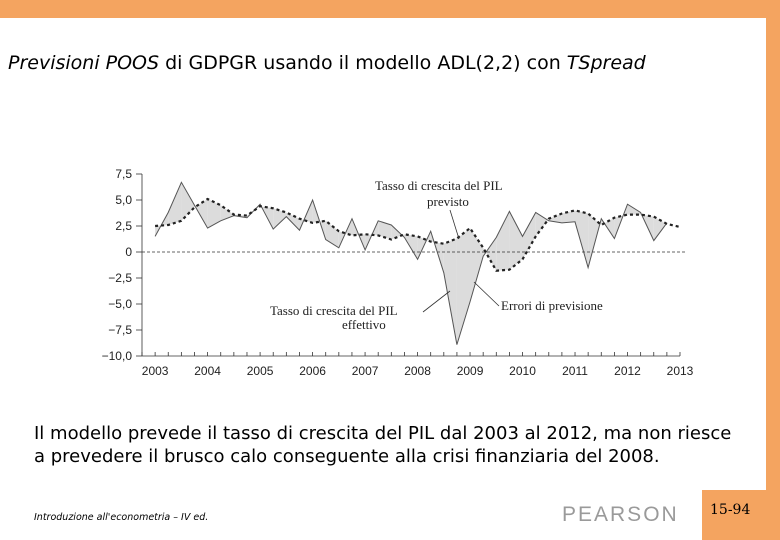 The image size is (780, 540). What do you see at coordinates (620, 514) in the screenshot?
I see `pearson-logo: PEARSON` at bounding box center [620, 514].